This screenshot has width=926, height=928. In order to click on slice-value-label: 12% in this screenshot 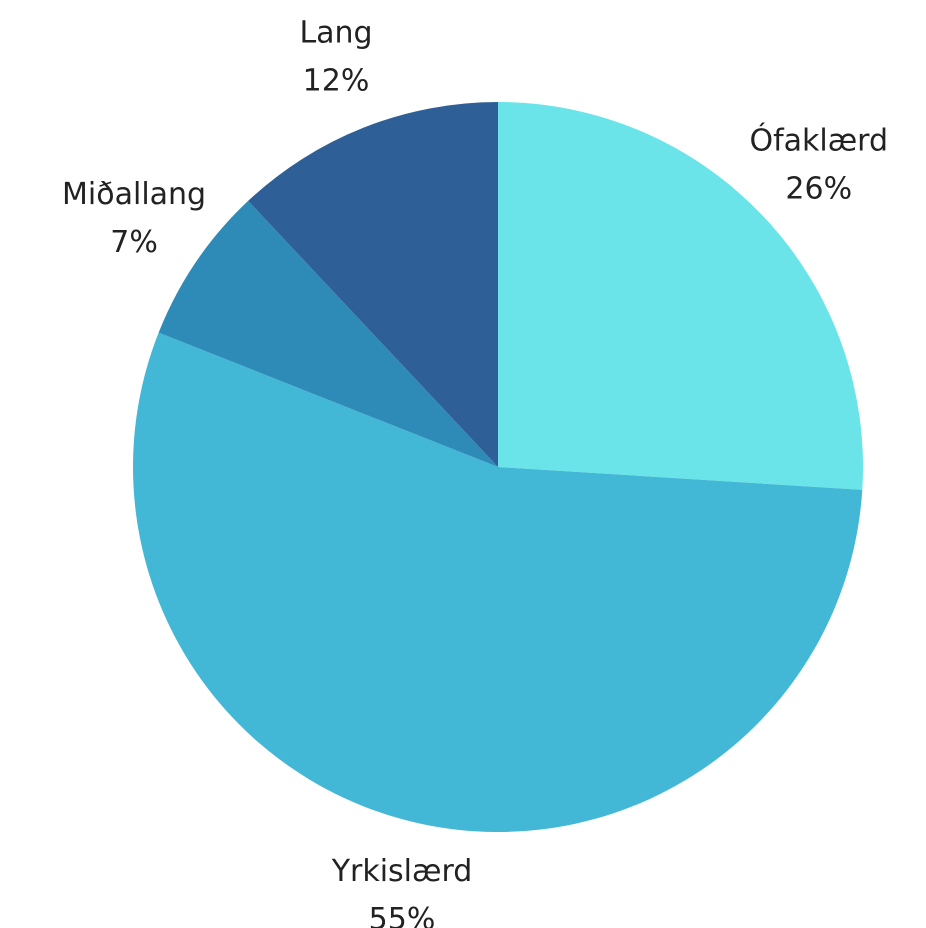, I will do `click(336, 80)`.